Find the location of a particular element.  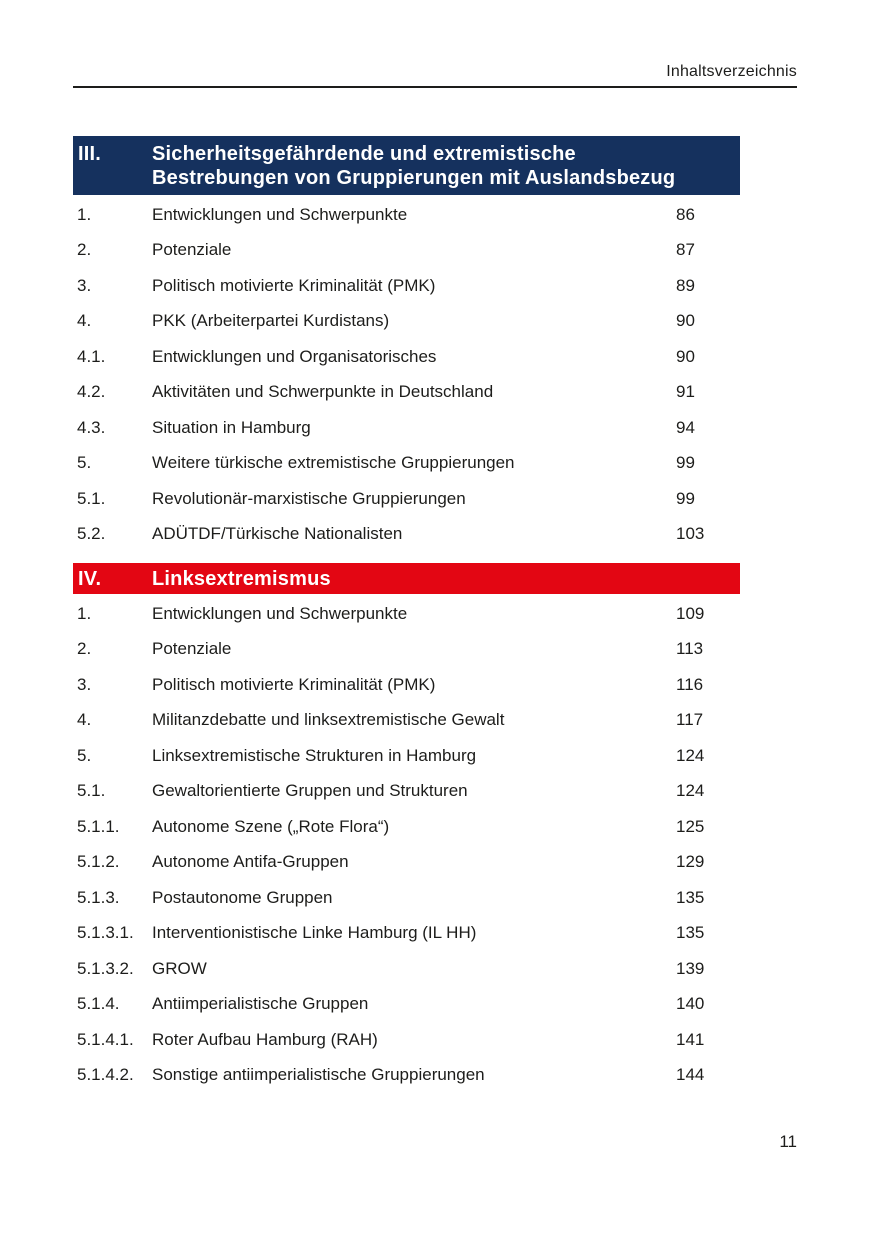

section-title-line: Linksextremismus is located at coordinates (241, 578).